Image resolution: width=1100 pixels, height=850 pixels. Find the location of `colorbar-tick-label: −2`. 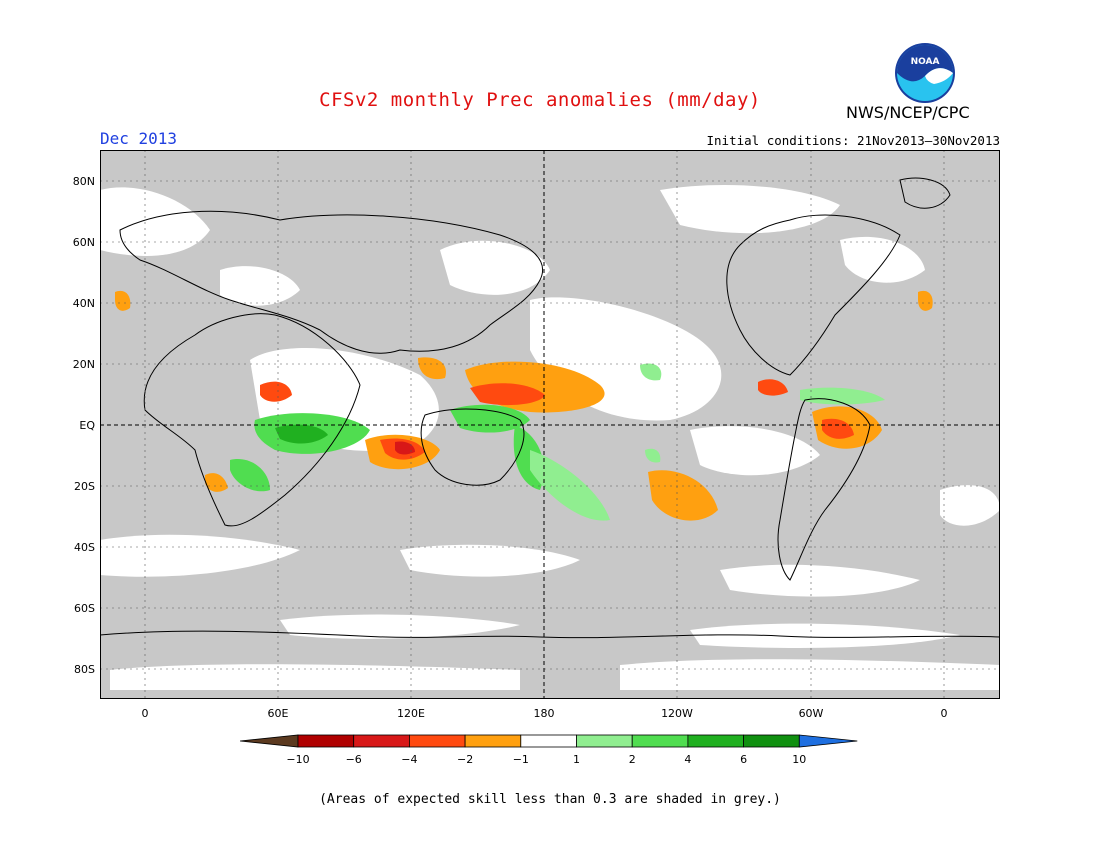

colorbar-tick-label: −2 is located at coordinates (465, 759).